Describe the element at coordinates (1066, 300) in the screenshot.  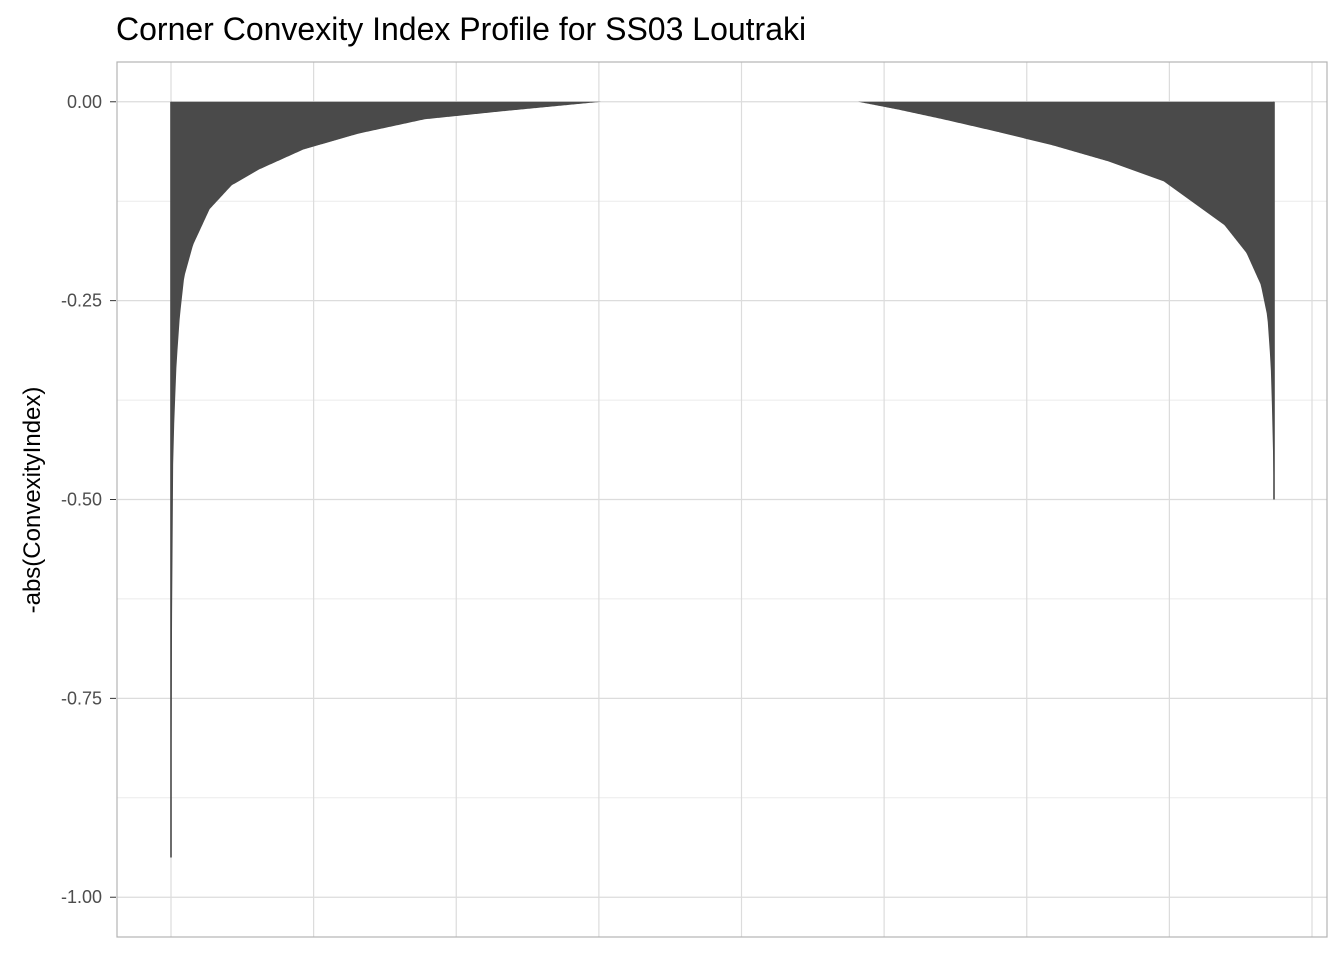
I see `bar-profile-right-increasing` at that location.